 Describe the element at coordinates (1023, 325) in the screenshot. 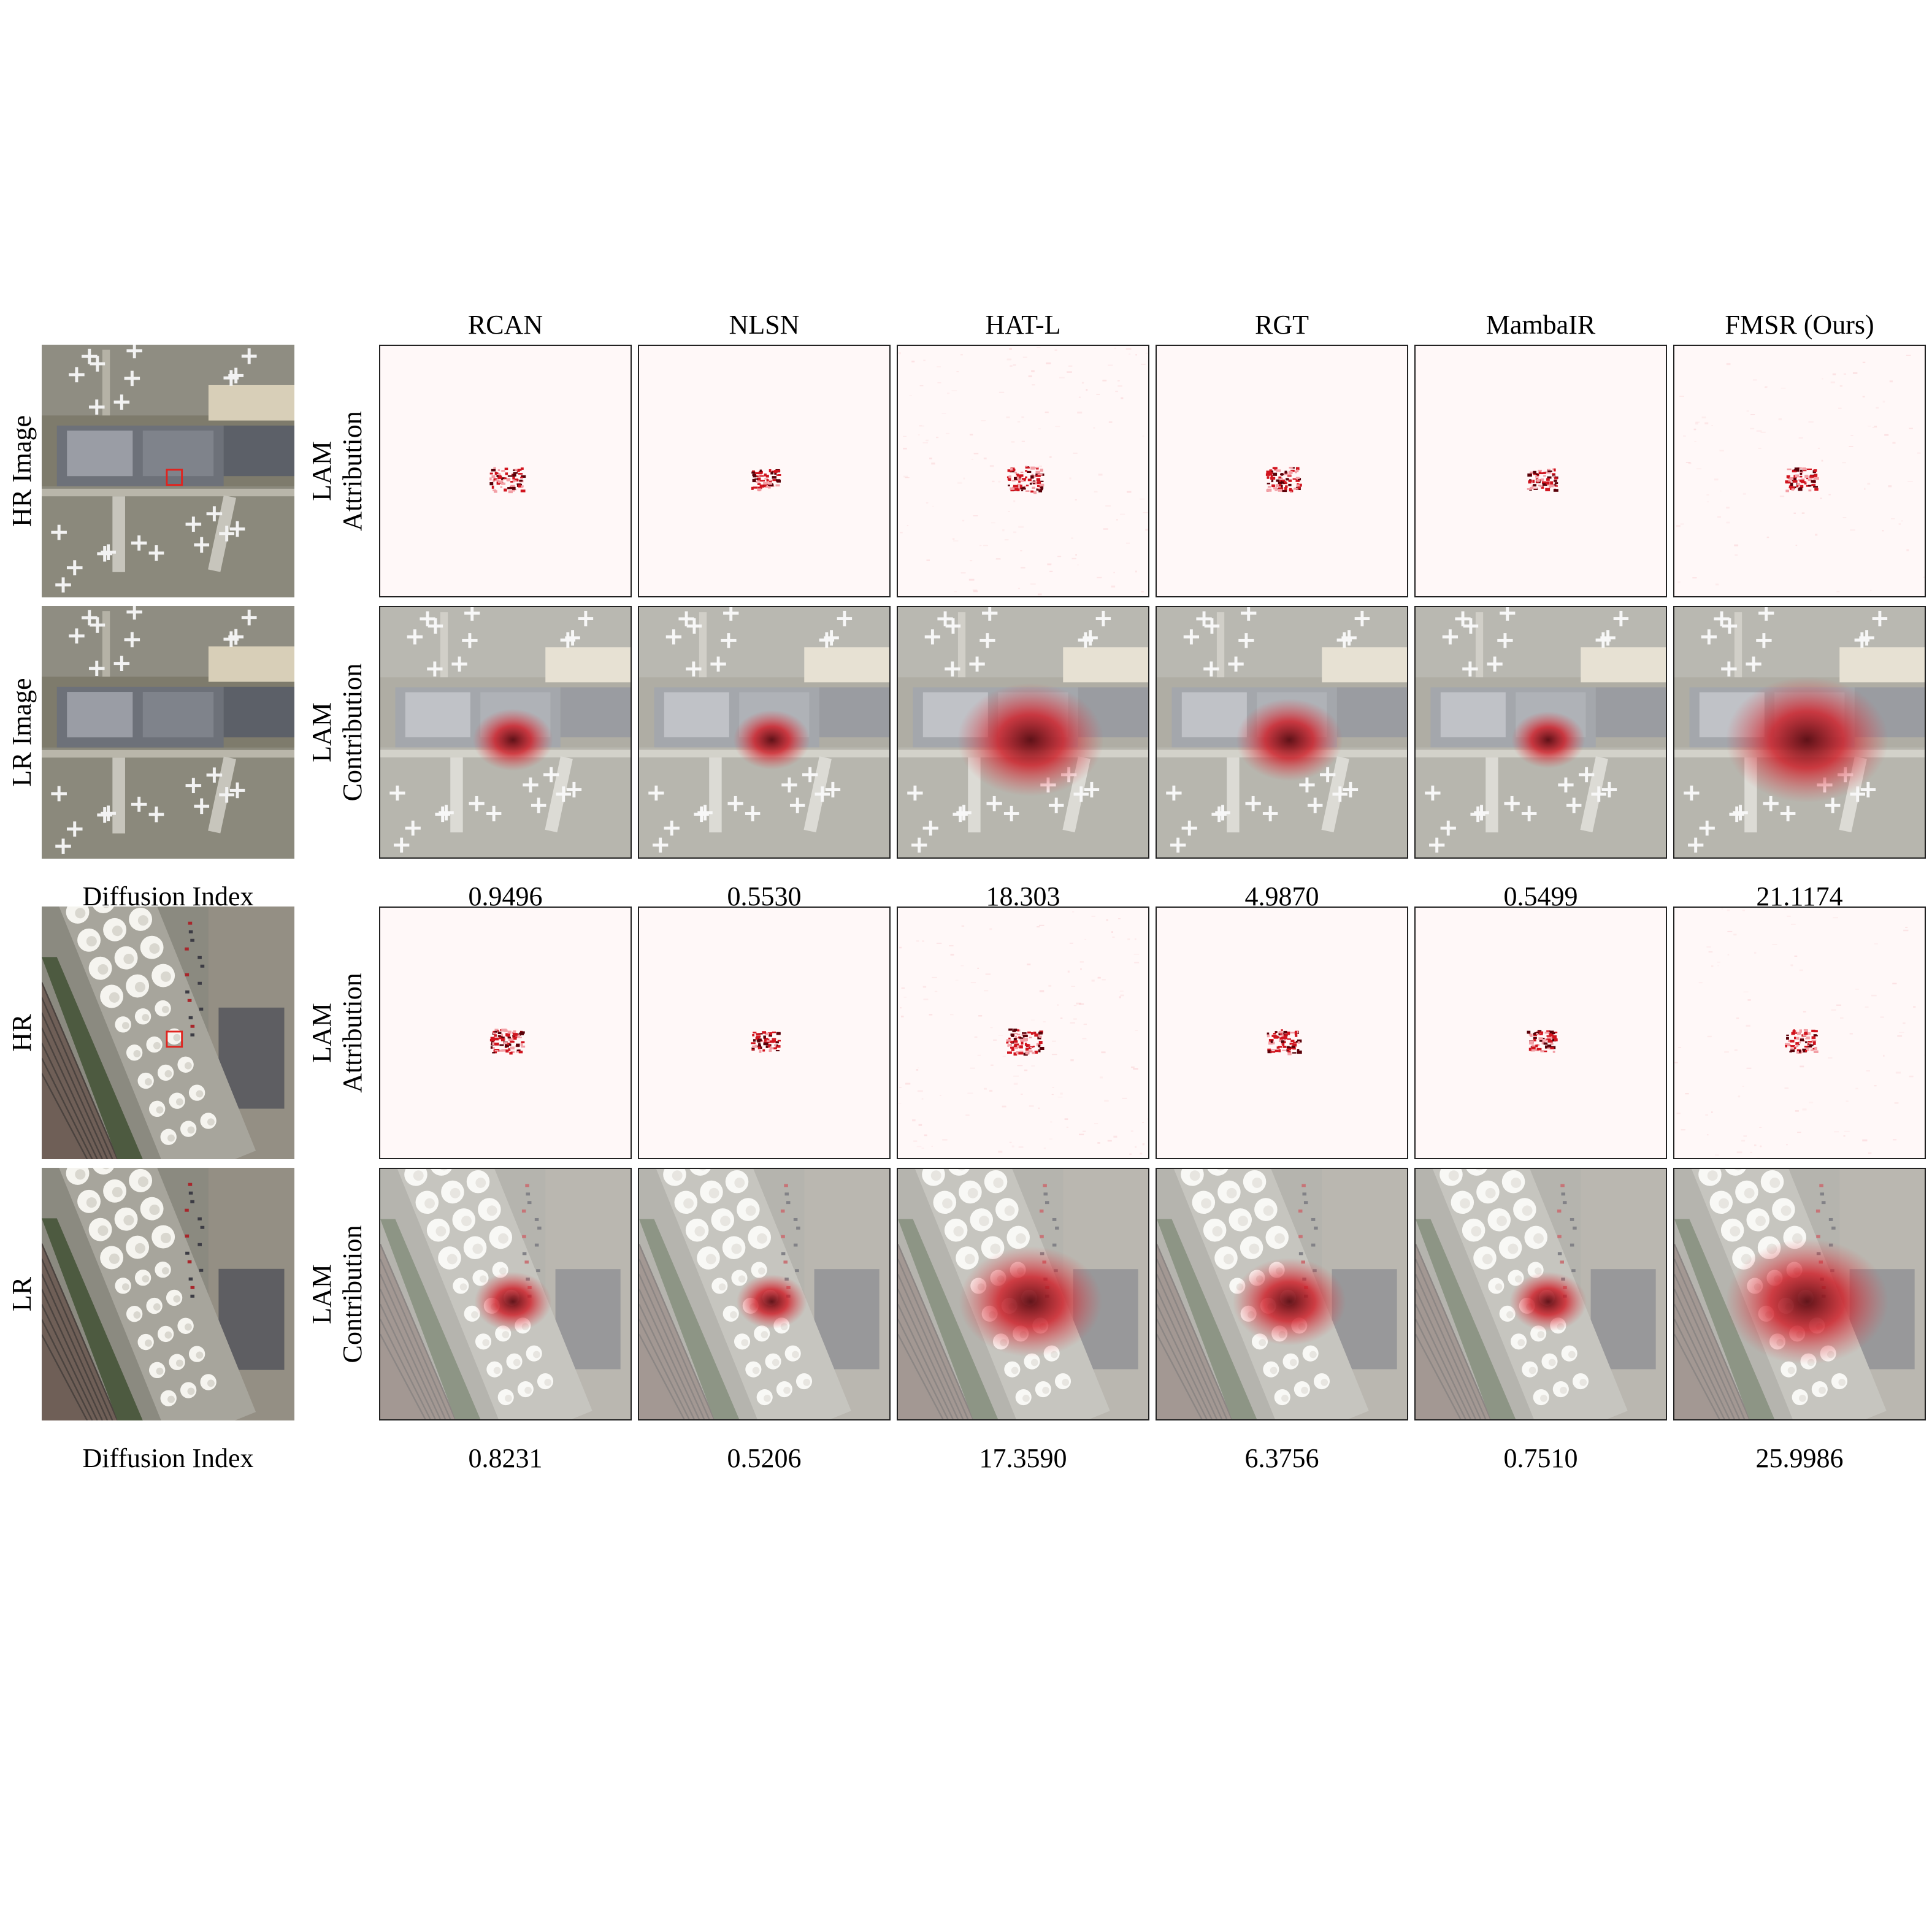

I see `column-title-2: HAT-L` at that location.